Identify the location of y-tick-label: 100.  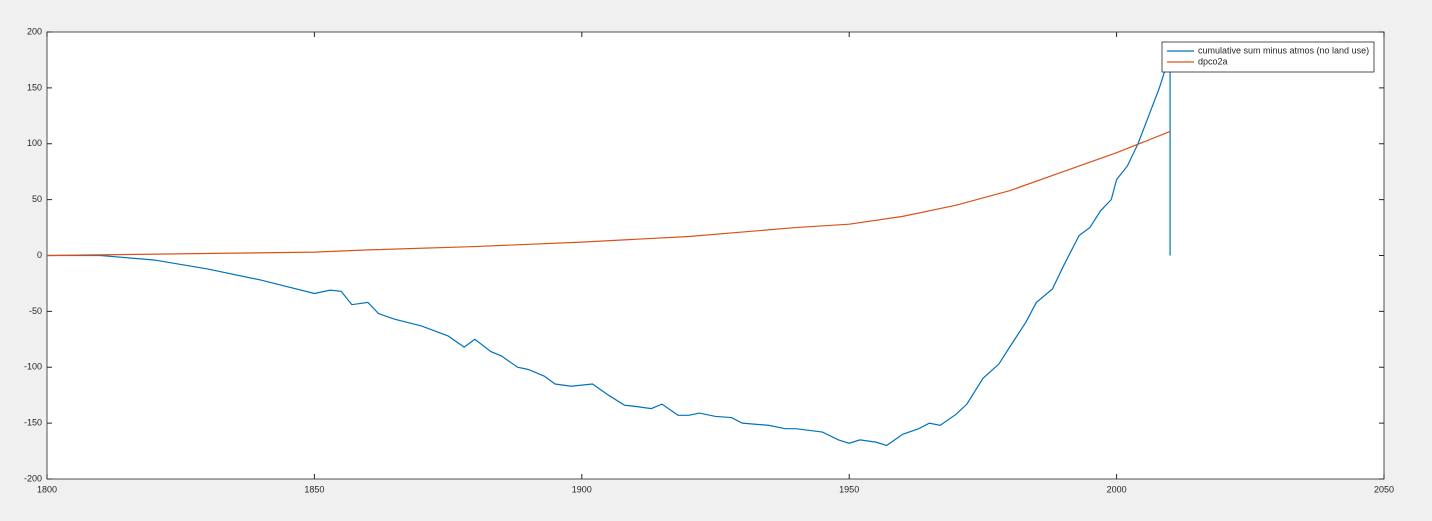
(34, 143).